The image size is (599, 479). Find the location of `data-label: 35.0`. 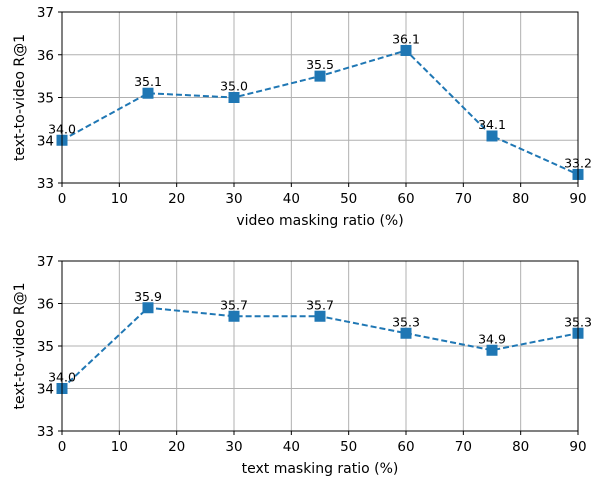

data-label: 35.0 is located at coordinates (234, 86).